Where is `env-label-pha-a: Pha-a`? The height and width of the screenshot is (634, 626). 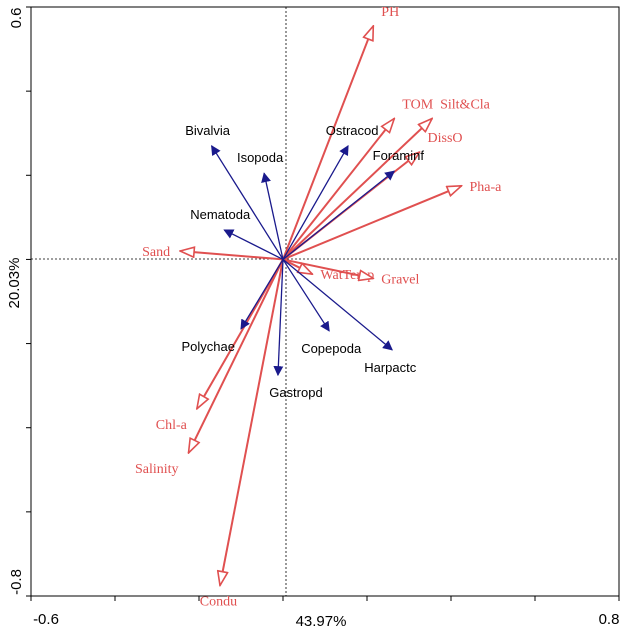
env-label-pha-a: Pha-a is located at coordinates (486, 187).